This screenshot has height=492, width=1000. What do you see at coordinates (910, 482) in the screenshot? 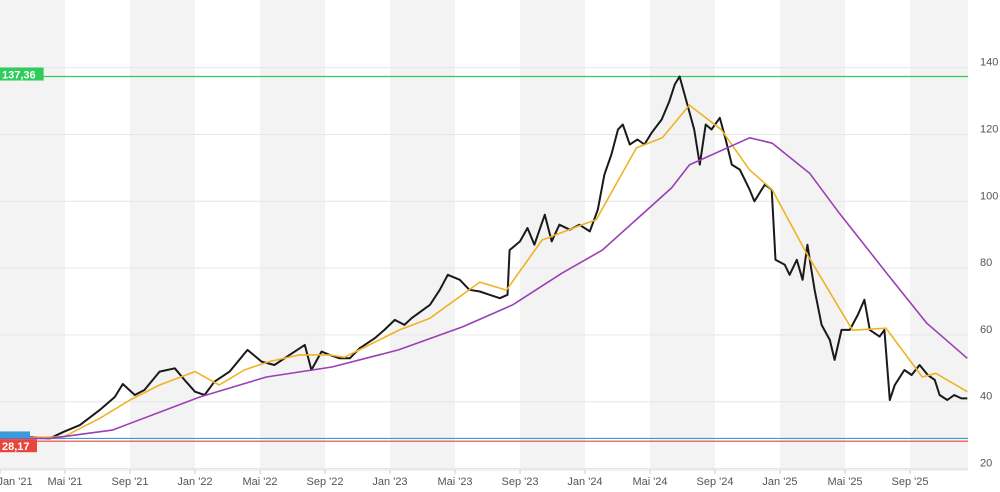
I see `x-tick-label: Sep '25` at bounding box center [910, 482].